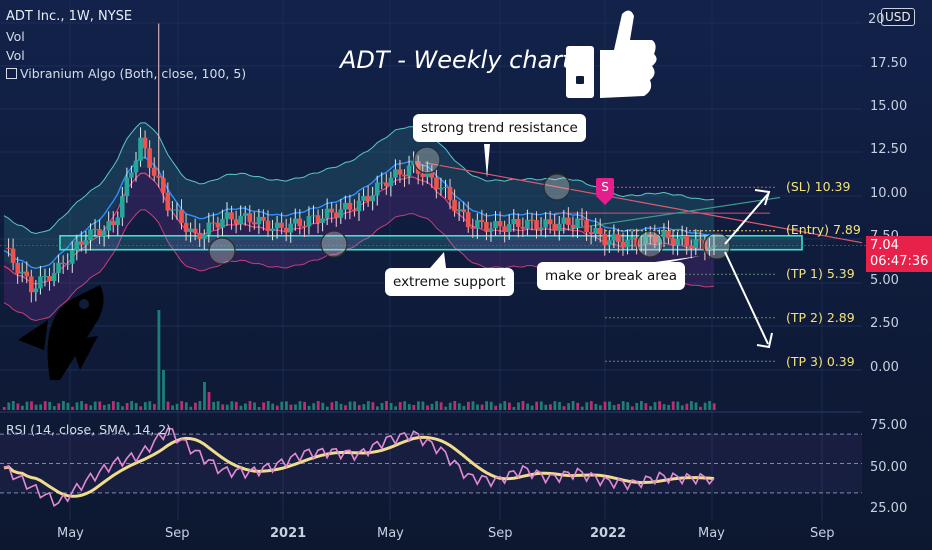  Describe the element at coordinates (359, 360) in the screenshot. I see `volume-bars` at that location.